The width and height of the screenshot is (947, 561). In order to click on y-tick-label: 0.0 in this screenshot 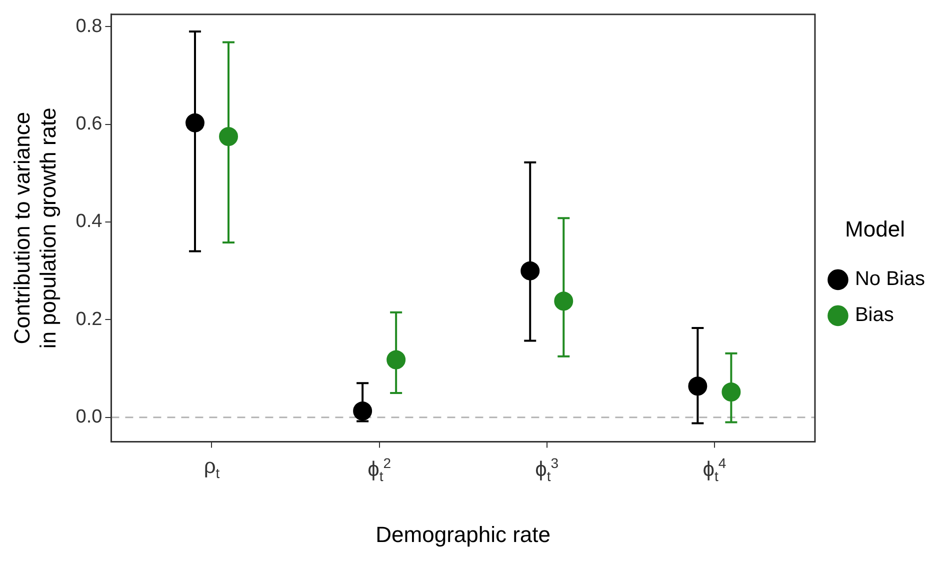, I will do `click(89, 417)`.